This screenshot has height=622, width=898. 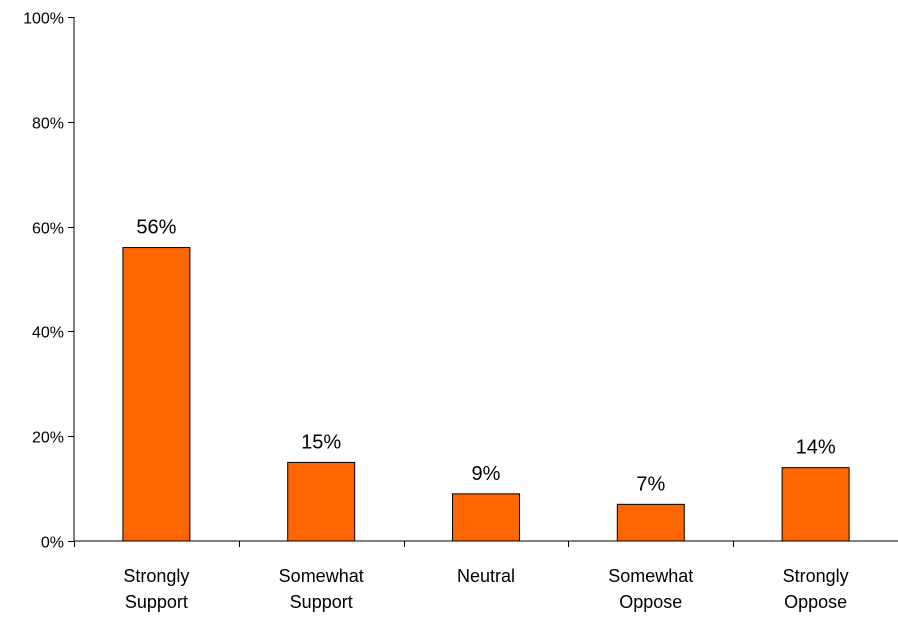 I want to click on y-tick-label: 60%, so click(x=48, y=229).